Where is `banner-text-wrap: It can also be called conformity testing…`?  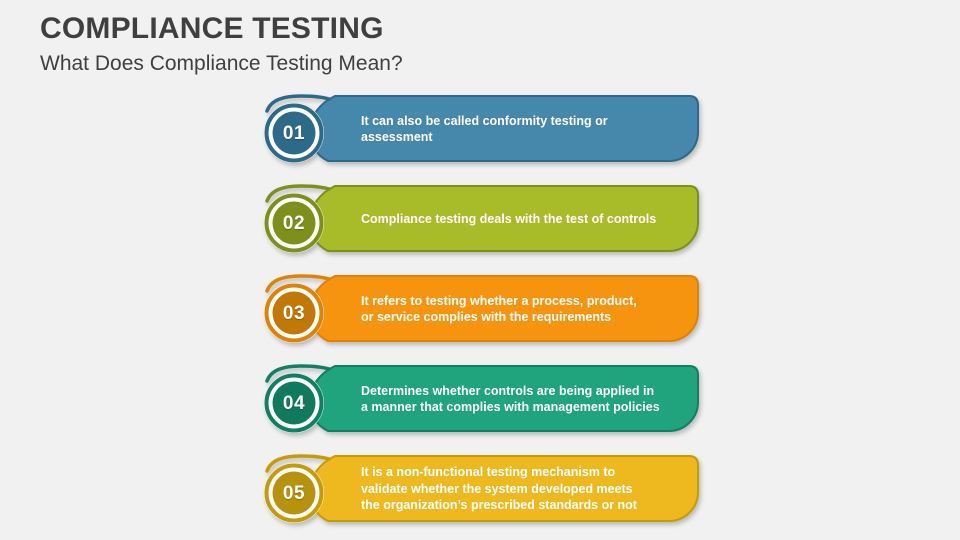 banner-text-wrap: It can also be called conformity testing… is located at coordinates (525, 129).